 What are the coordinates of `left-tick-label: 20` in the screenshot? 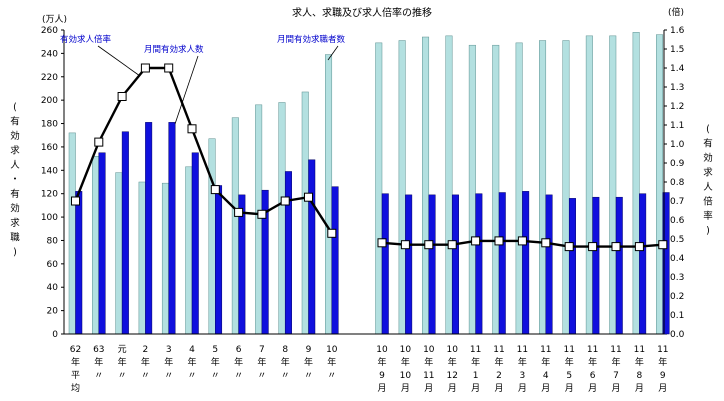 It's located at (53, 312).